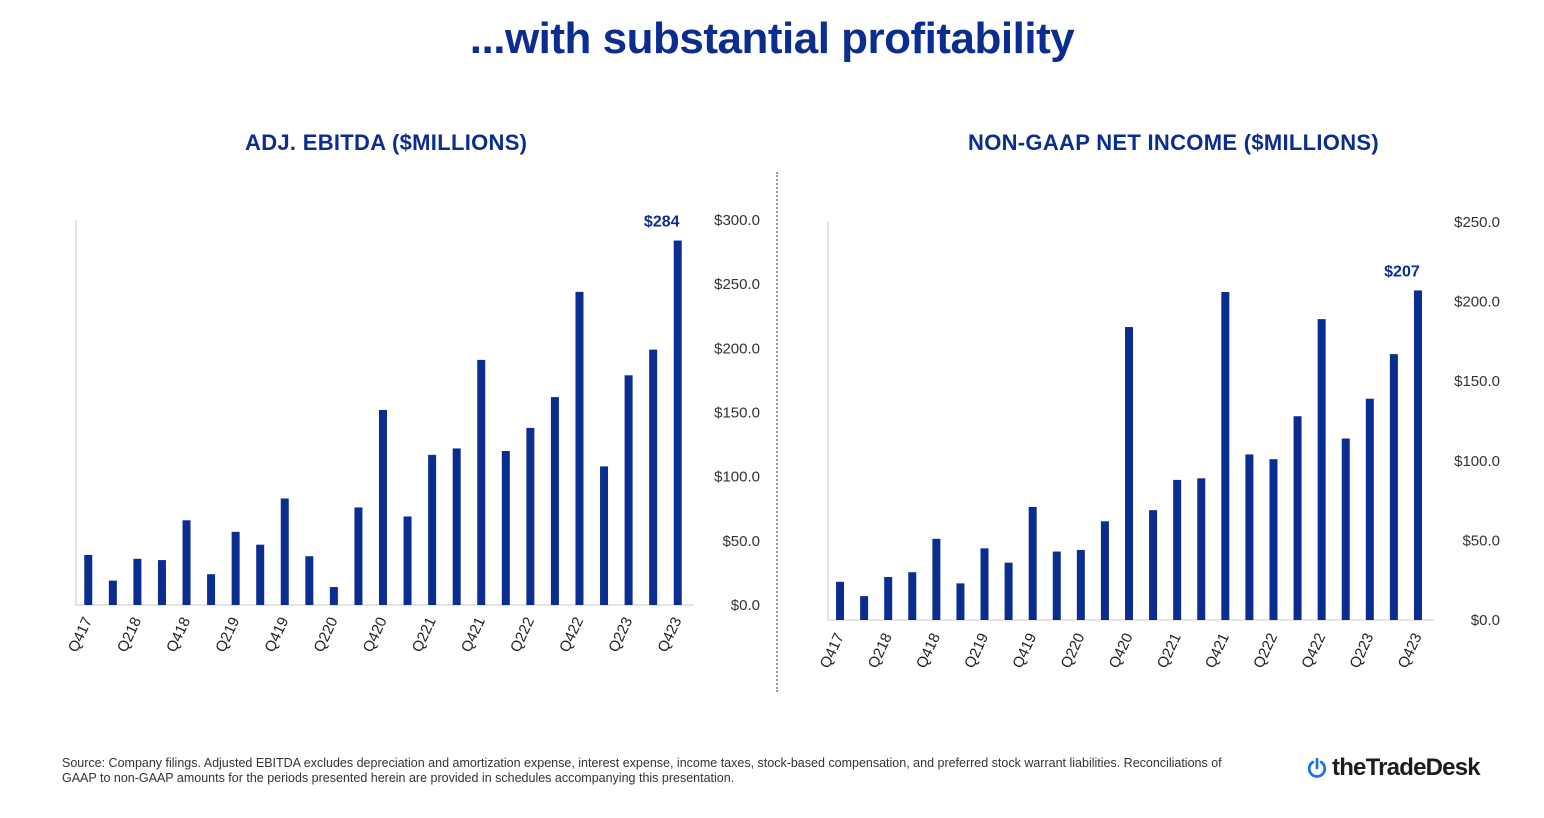 Image resolution: width=1544 pixels, height=818 pixels. What do you see at coordinates (737, 220) in the screenshot?
I see `y-tick-label: $300.0` at bounding box center [737, 220].